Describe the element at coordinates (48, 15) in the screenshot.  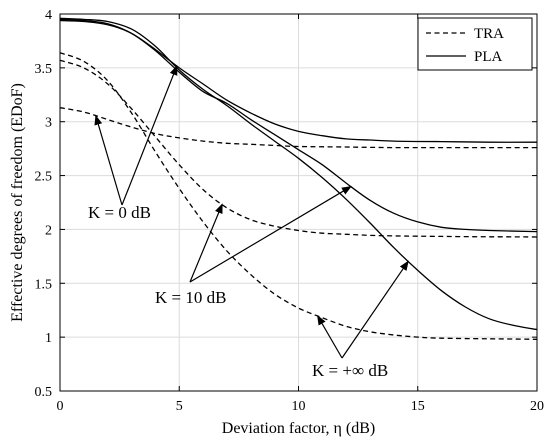
I see `y-tick-label: 4` at that location.